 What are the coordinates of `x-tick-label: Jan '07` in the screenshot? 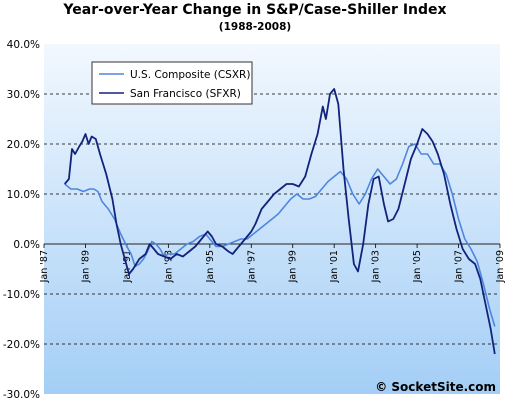 It's located at (459, 266).